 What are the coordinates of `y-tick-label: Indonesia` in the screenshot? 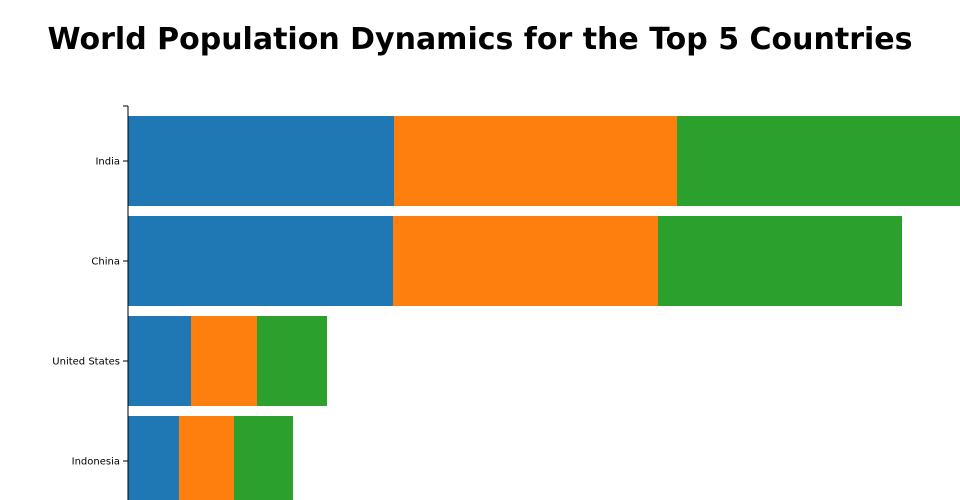 It's located at (96, 462).